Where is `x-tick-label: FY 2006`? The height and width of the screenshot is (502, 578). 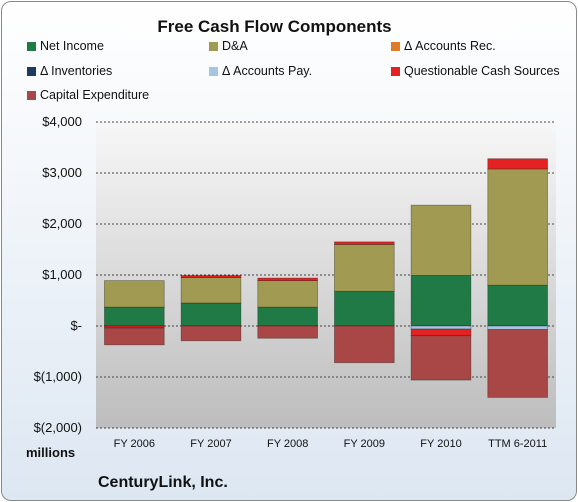
x-tick-label: FY 2006 is located at coordinates (134, 444).